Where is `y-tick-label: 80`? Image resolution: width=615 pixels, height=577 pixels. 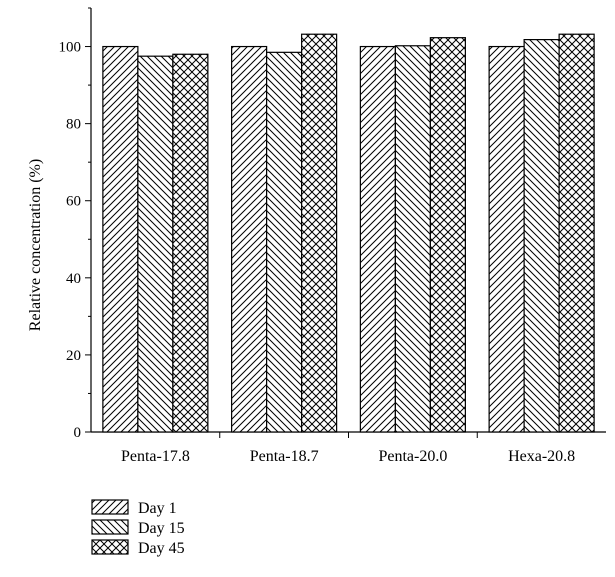
y-tick-label: 80 is located at coordinates (73, 125).